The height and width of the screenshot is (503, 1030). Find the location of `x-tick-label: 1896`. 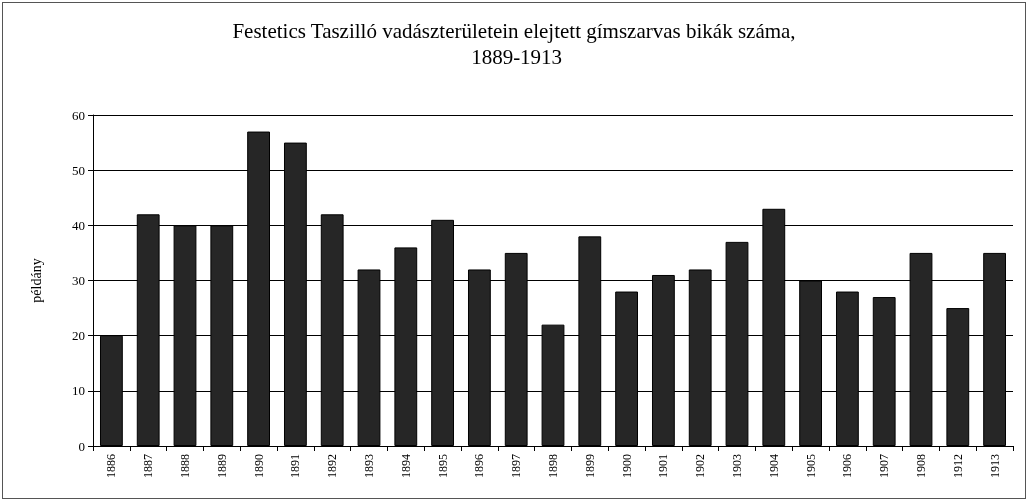

x-tick-label: 1896 is located at coordinates (479, 466).